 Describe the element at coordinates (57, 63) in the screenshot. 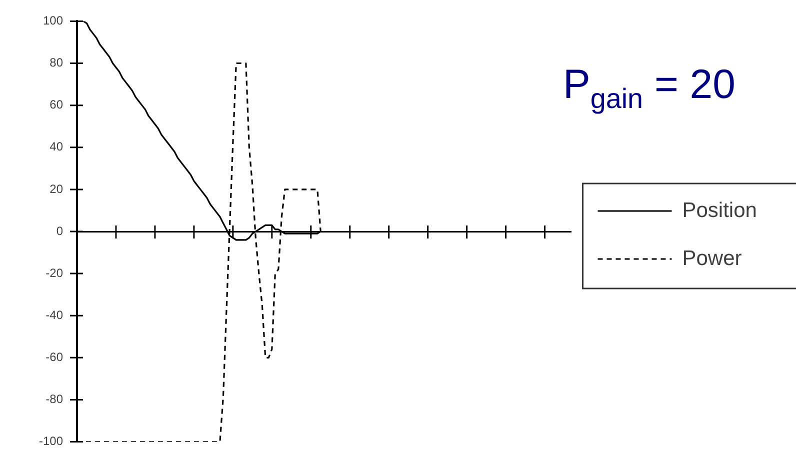

I see `y-tick-label: 80` at that location.